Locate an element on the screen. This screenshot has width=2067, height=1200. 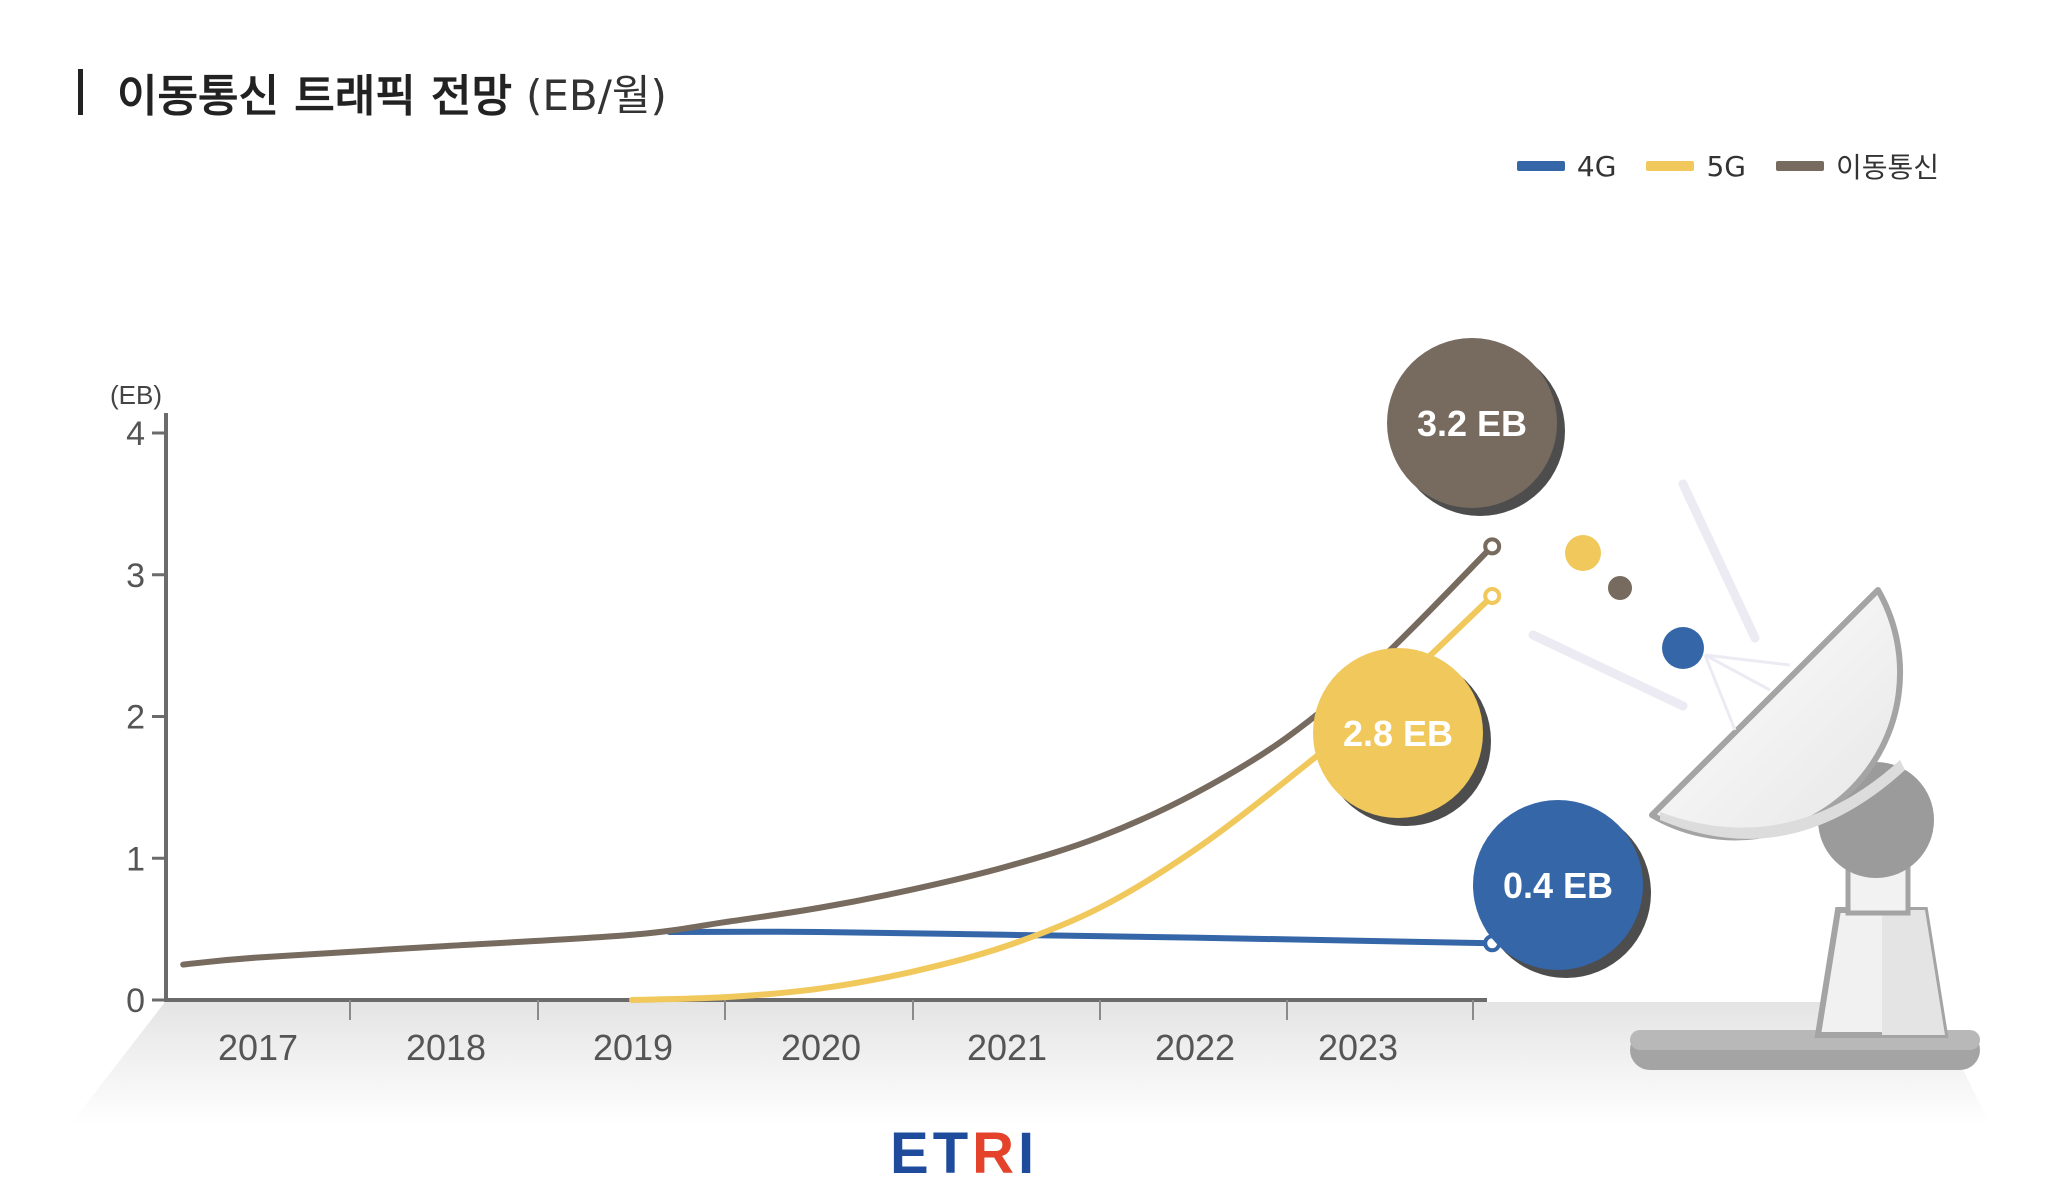
floor-shadow is located at coordinates (1030, 1063).